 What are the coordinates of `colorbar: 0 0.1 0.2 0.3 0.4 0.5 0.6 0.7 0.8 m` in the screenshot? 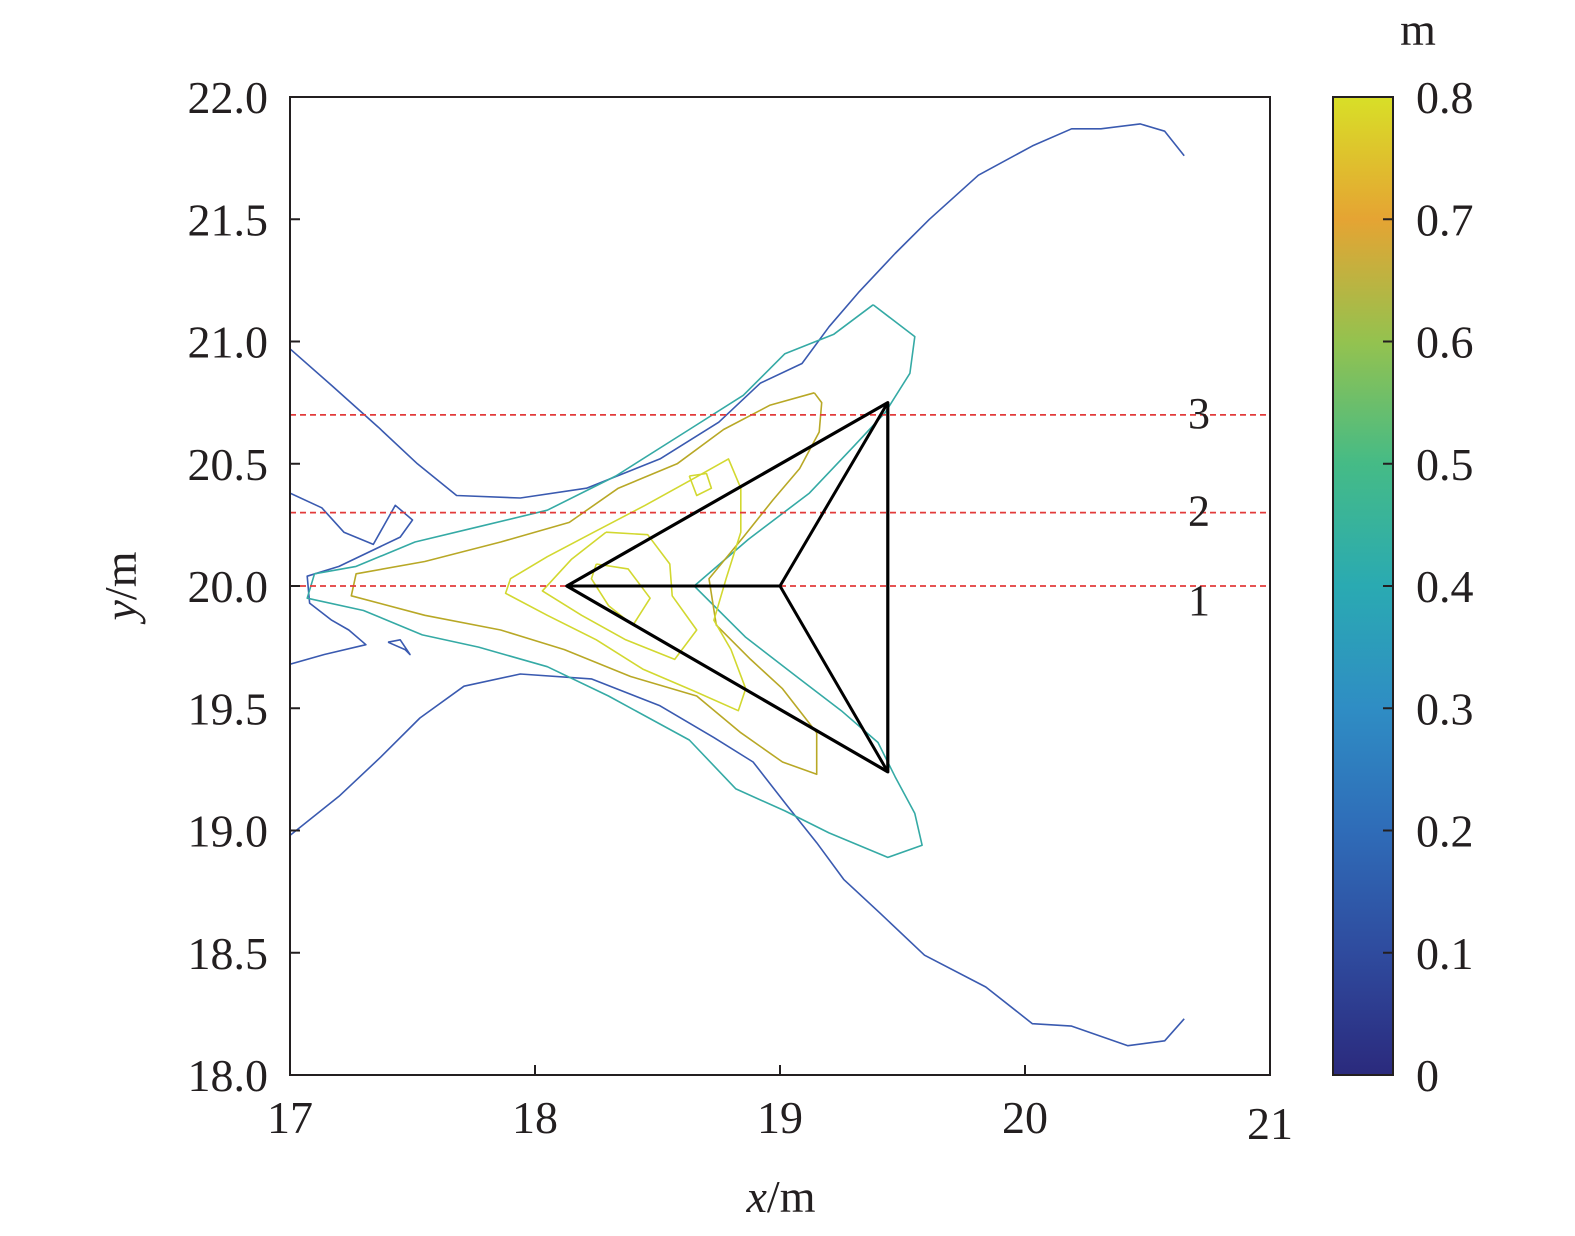 It's located at (1403, 552).